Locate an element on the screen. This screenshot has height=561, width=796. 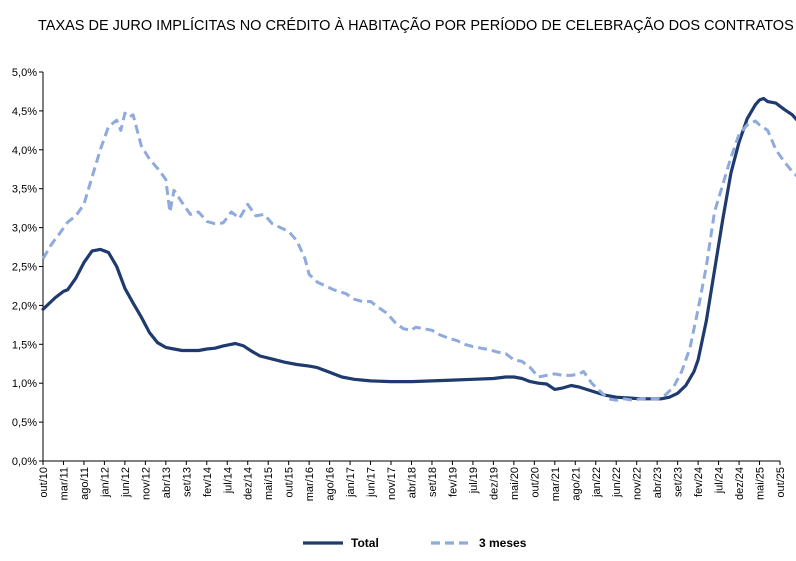
x-tick-label: out/10 is located at coordinates (44, 482).